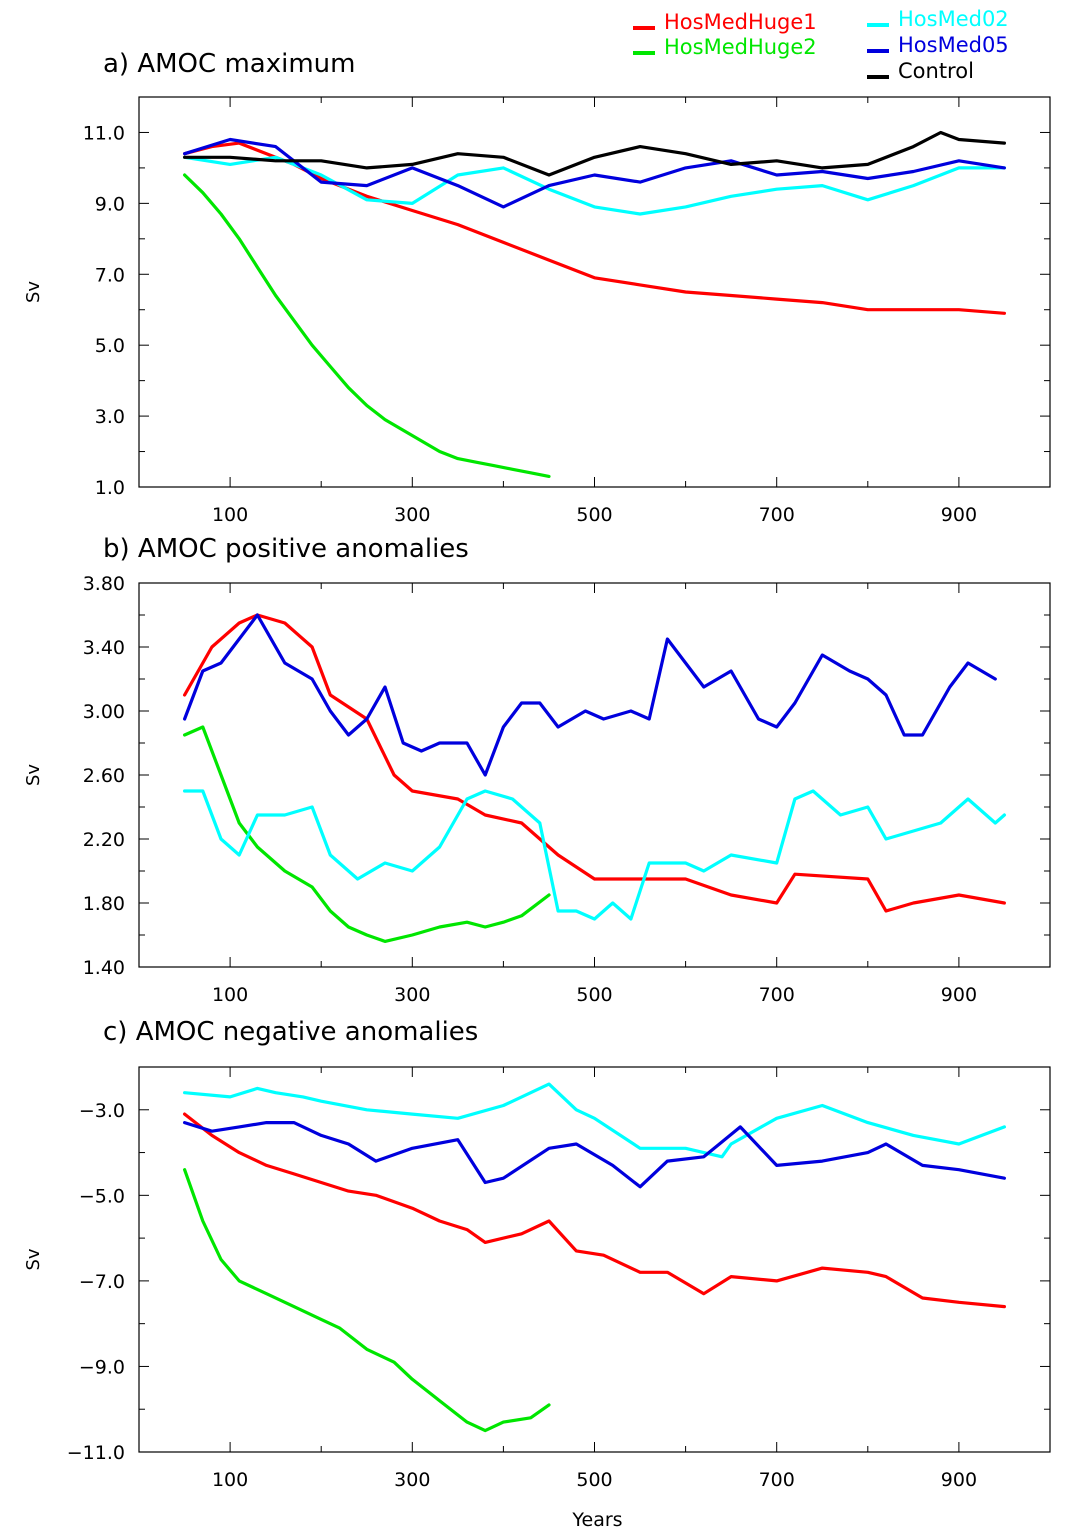  Describe the element at coordinates (104, 648) in the screenshot. I see `y-tick-label: 3.40` at that location.